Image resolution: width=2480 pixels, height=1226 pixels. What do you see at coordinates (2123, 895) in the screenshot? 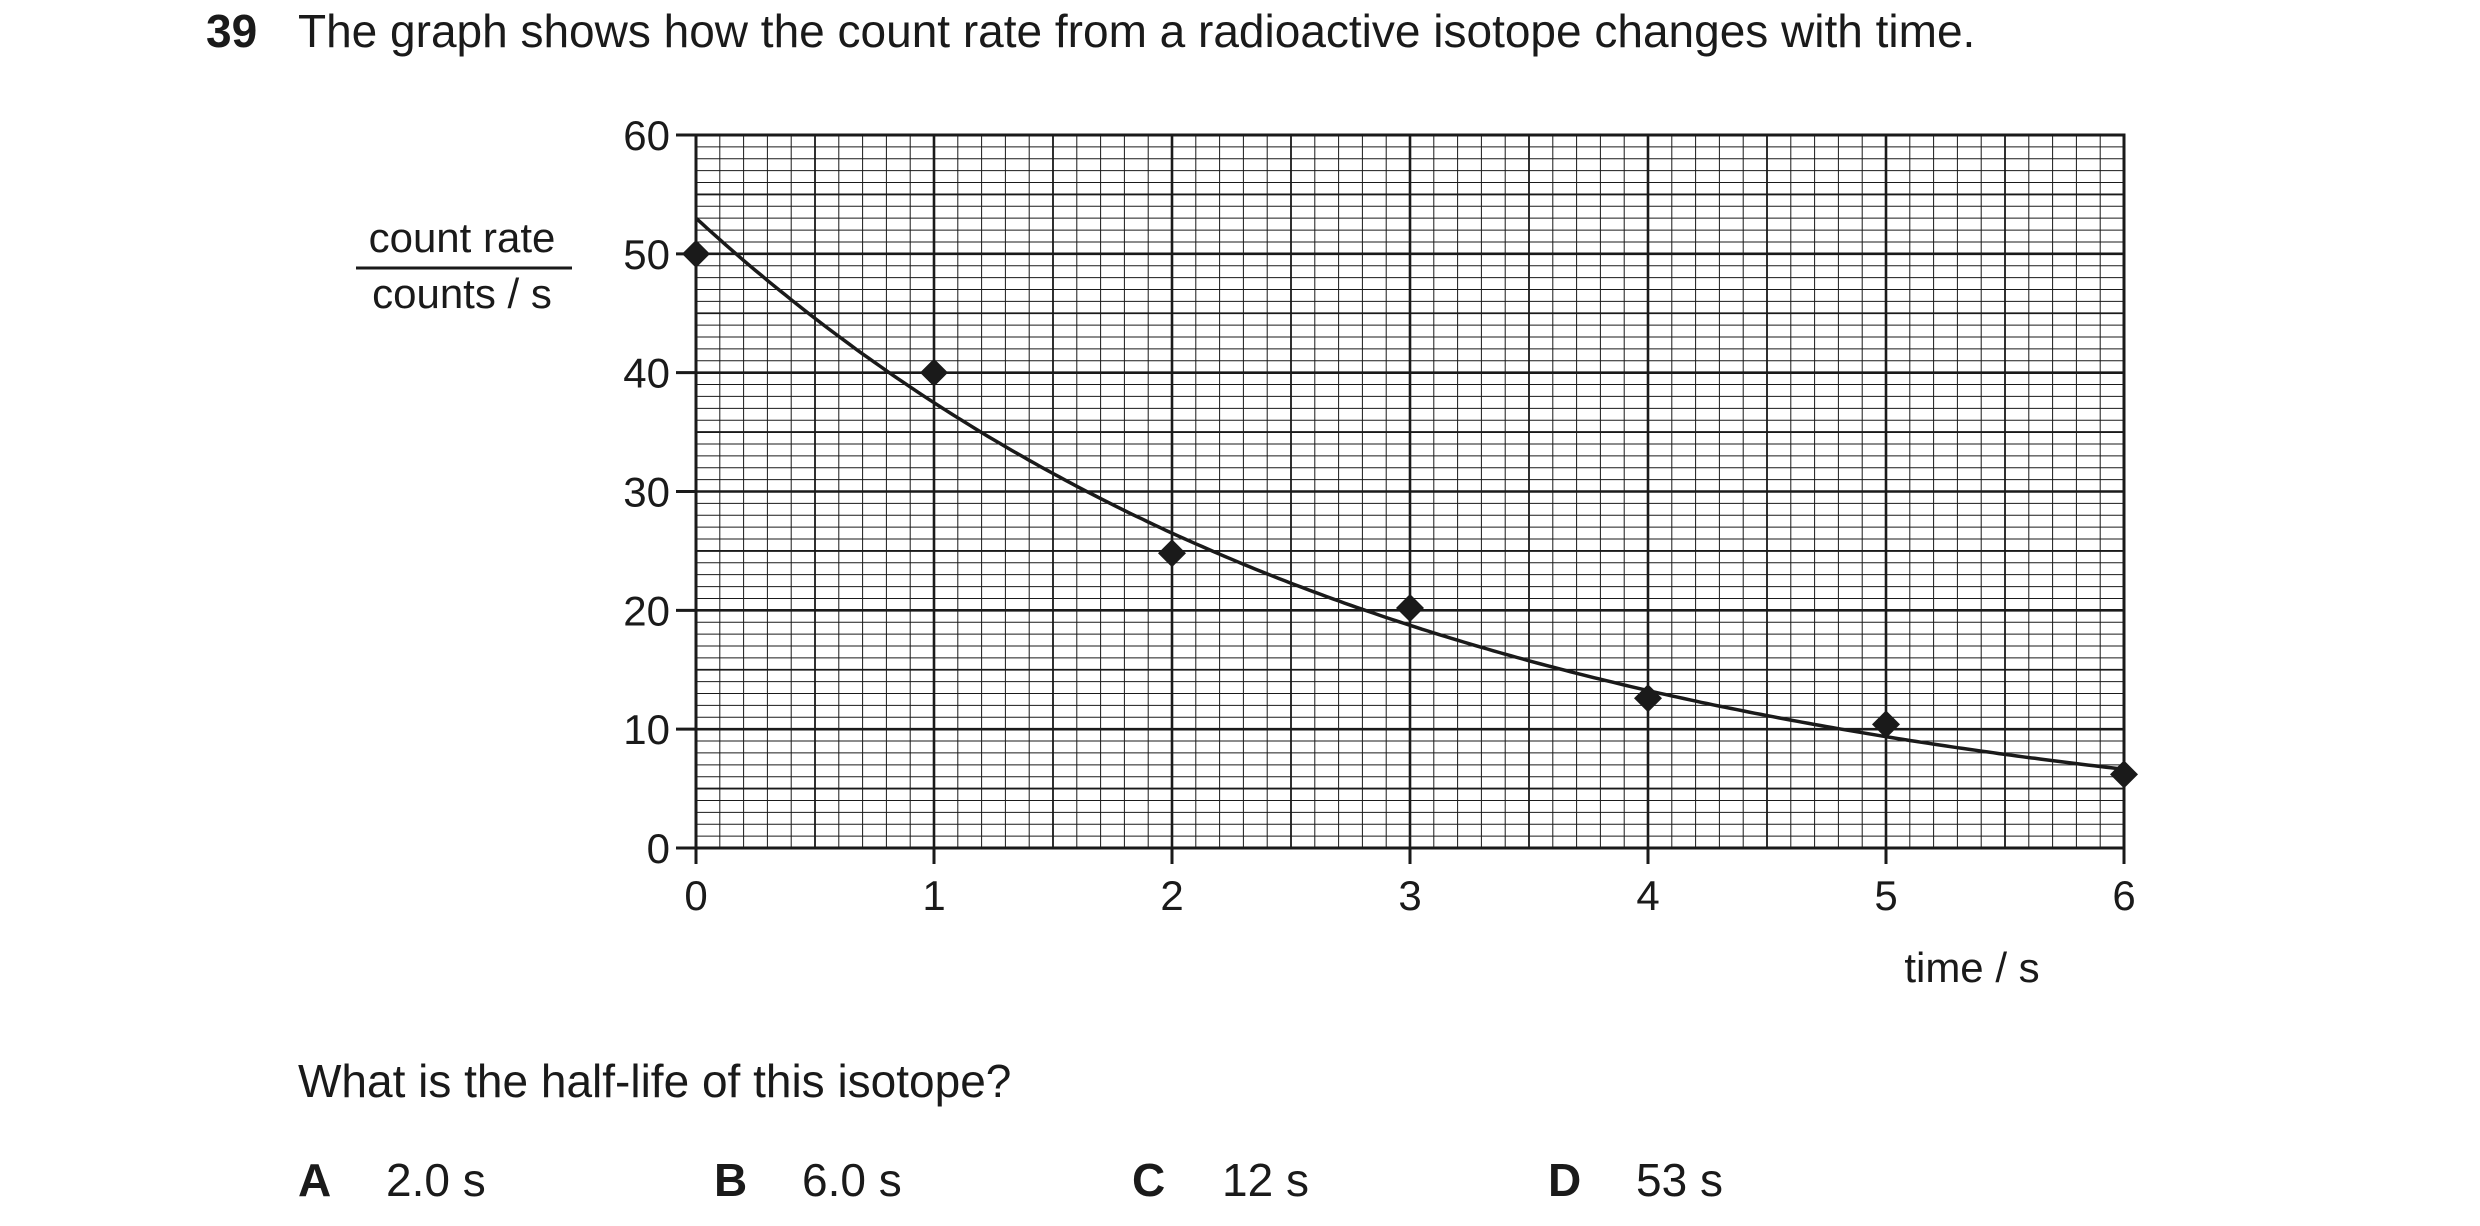
I see `x-tick-label: 6` at bounding box center [2123, 895].